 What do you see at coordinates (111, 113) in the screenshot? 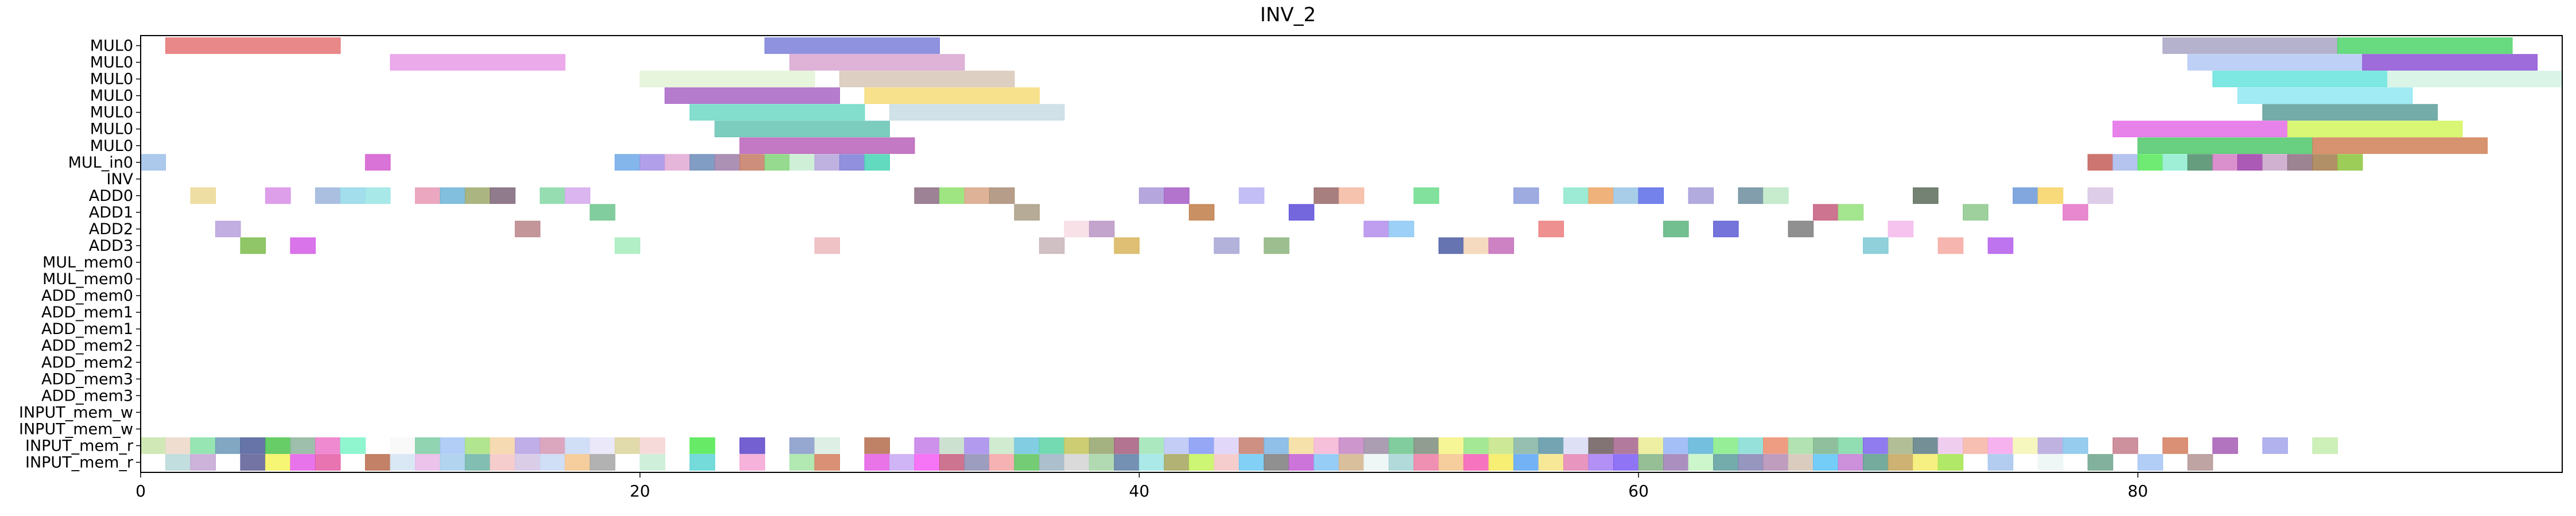
I see `y-tick-label-4: MUL0` at bounding box center [111, 113].